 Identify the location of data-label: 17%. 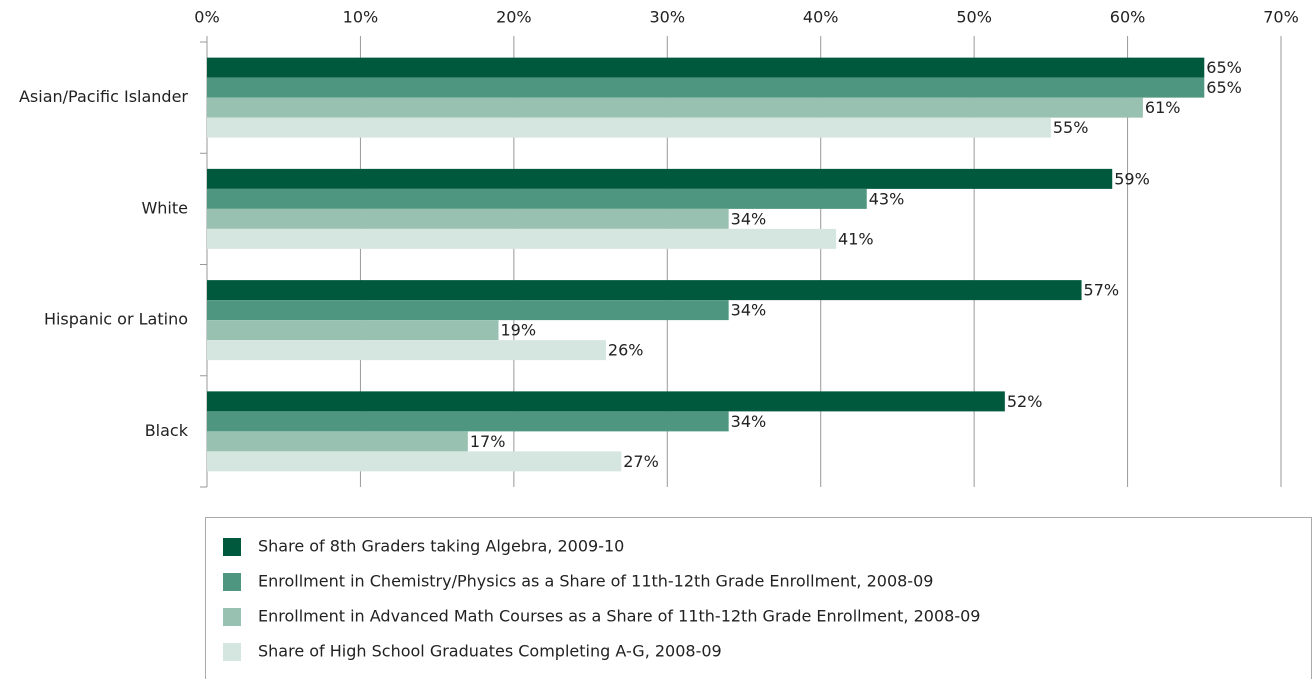
(488, 441).